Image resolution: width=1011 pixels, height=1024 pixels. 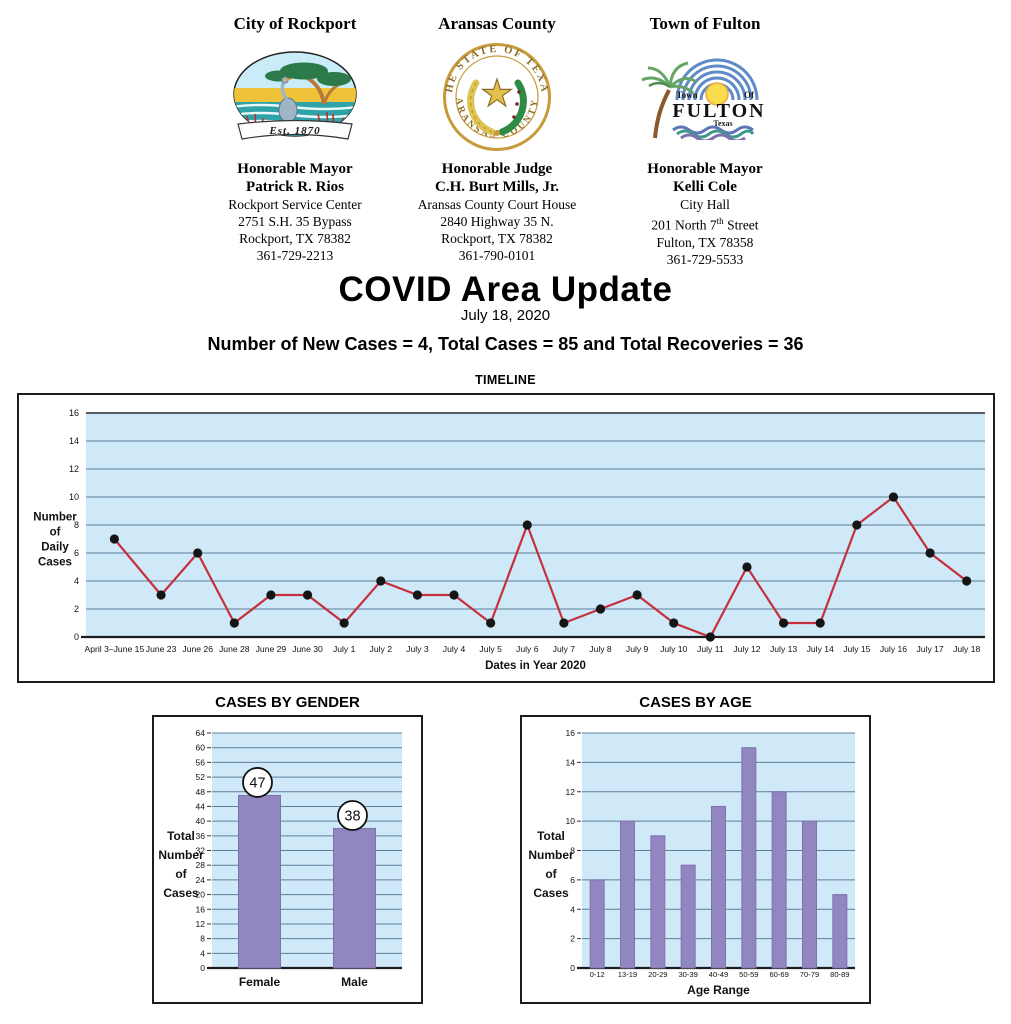 What do you see at coordinates (705, 187) in the screenshot?
I see `org-fulton-official-name: Kelli Cole` at bounding box center [705, 187].